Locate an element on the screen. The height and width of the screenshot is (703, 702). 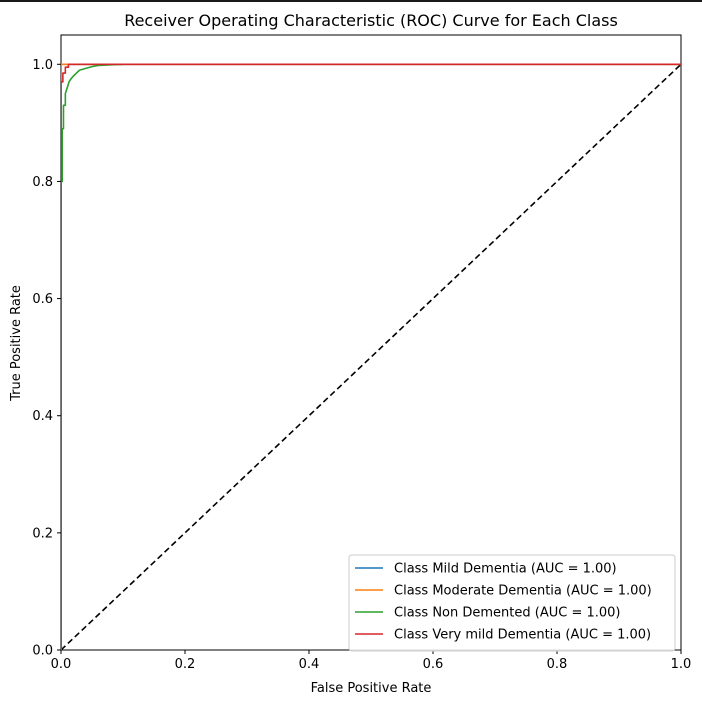
y-tick-label: 0.8 is located at coordinates (42, 182).